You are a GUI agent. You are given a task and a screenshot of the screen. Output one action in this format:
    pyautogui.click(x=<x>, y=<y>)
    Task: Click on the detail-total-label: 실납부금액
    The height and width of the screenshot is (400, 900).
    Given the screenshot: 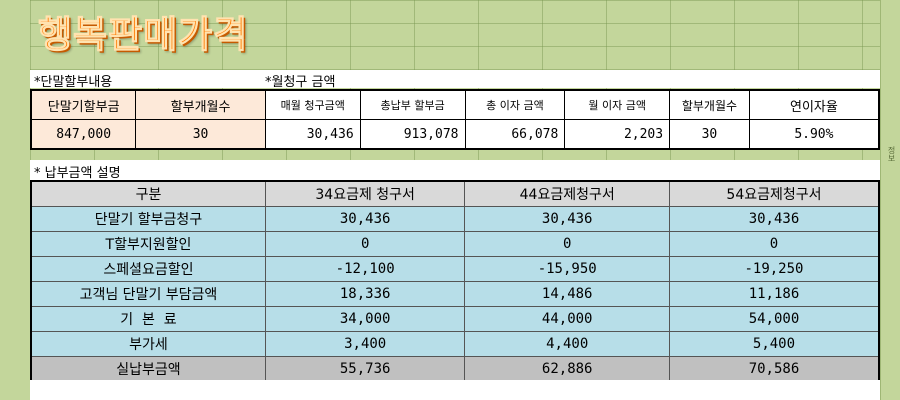 What is the action you would take?
    pyautogui.click(x=148, y=369)
    